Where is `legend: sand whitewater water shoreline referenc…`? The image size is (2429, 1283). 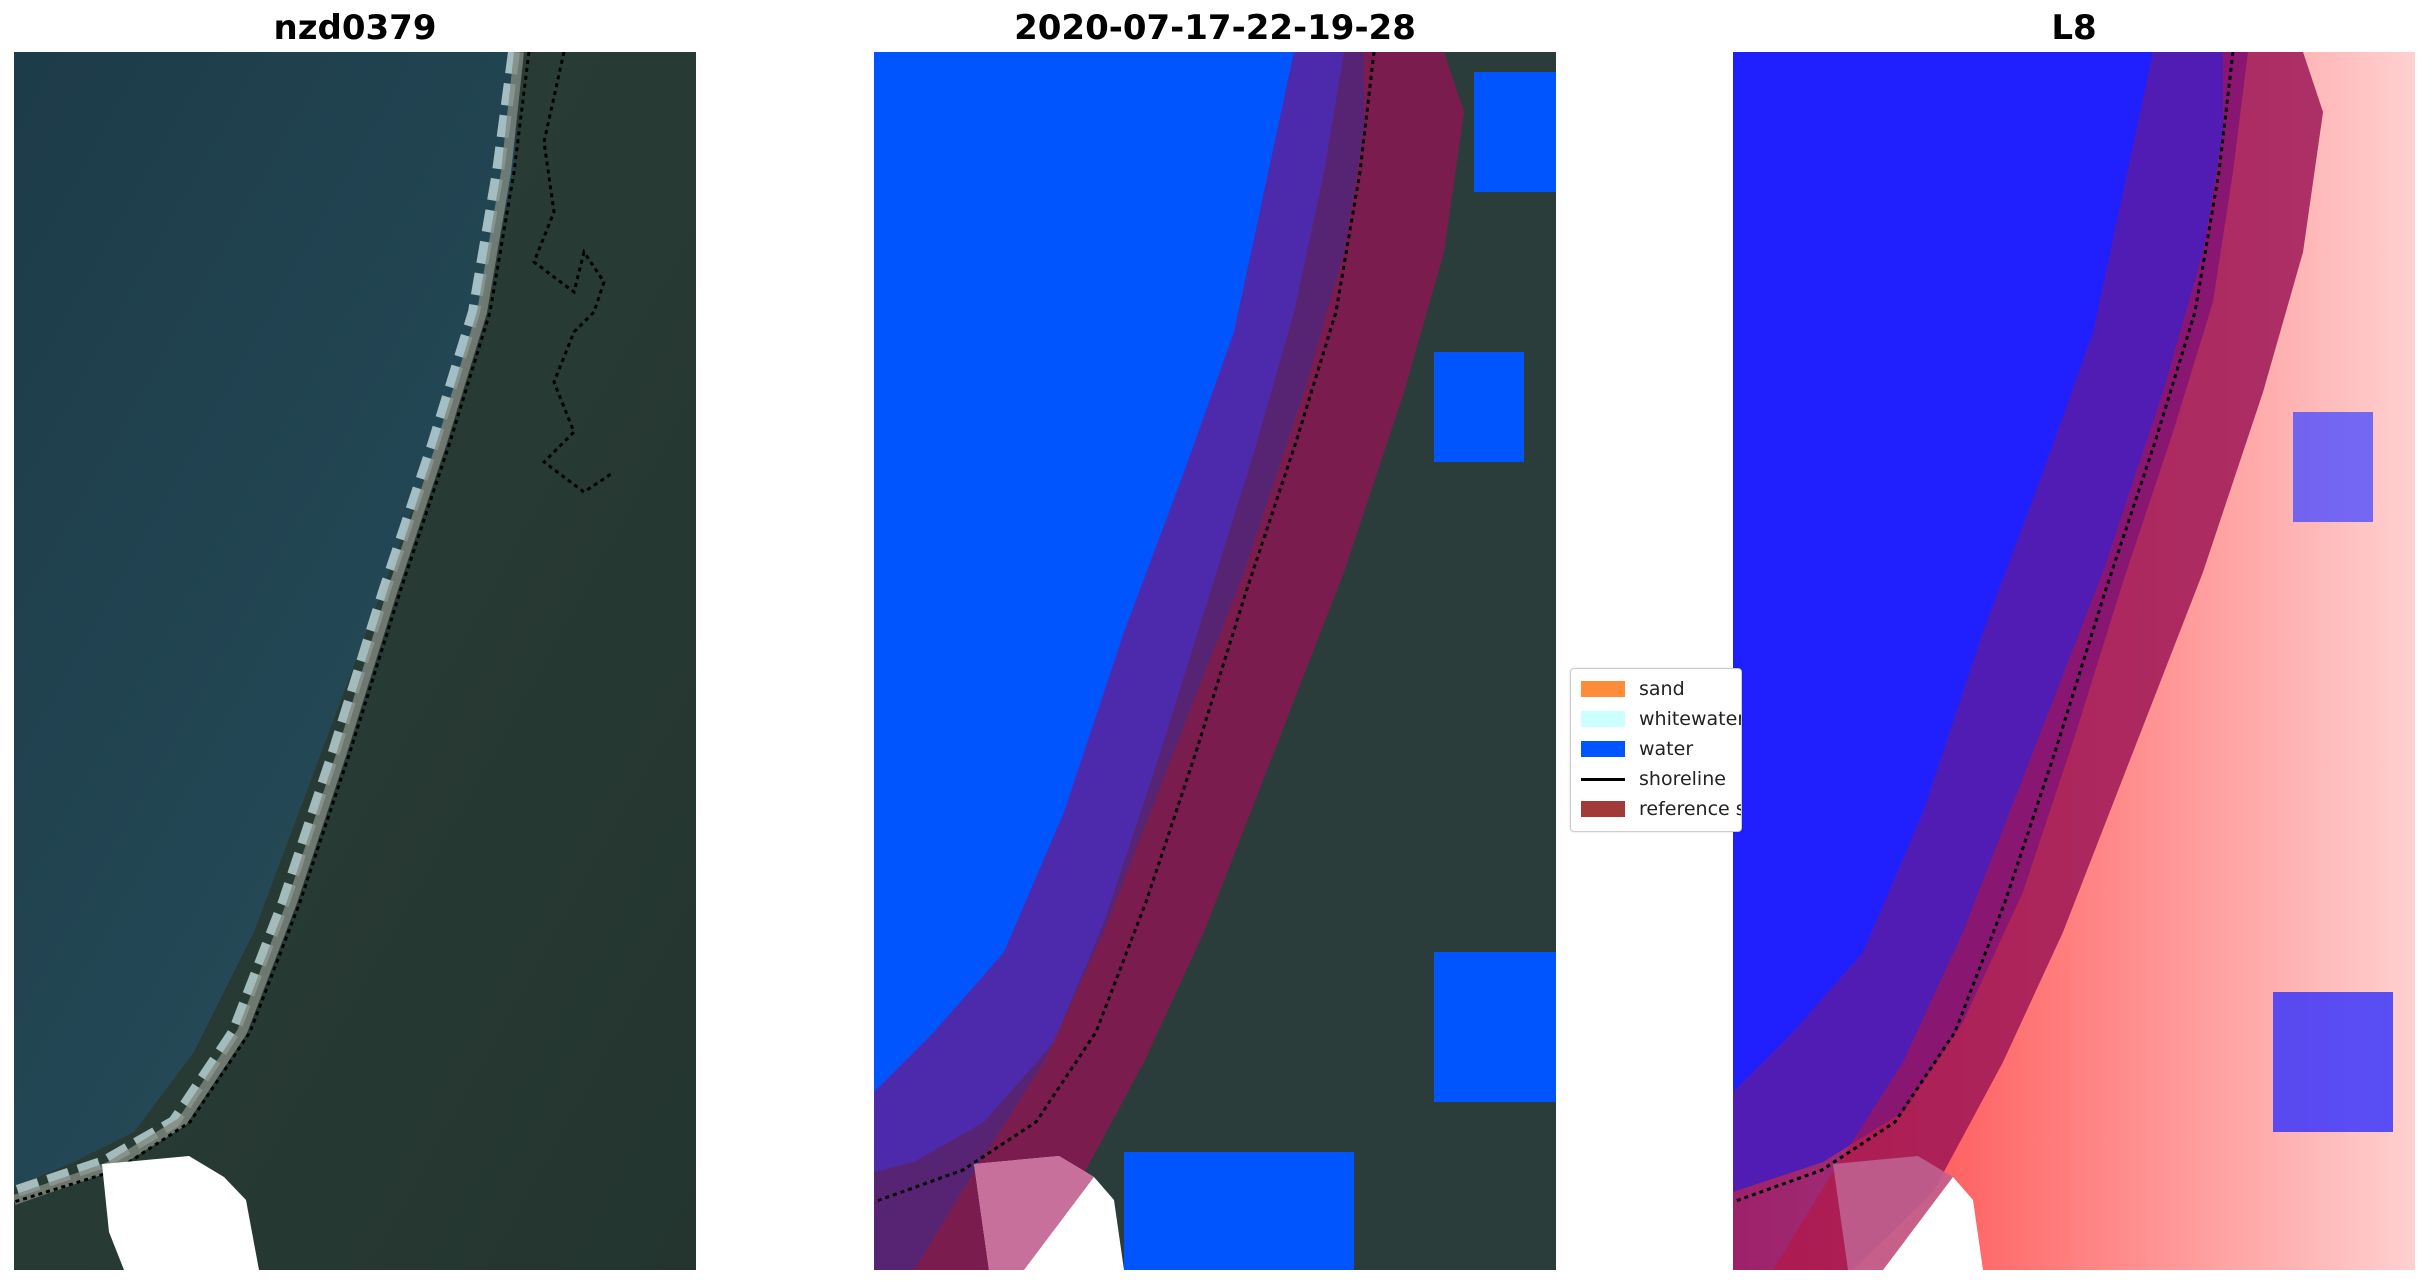
legend: sand whitewater water shoreline referenc… is located at coordinates (1656, 750).